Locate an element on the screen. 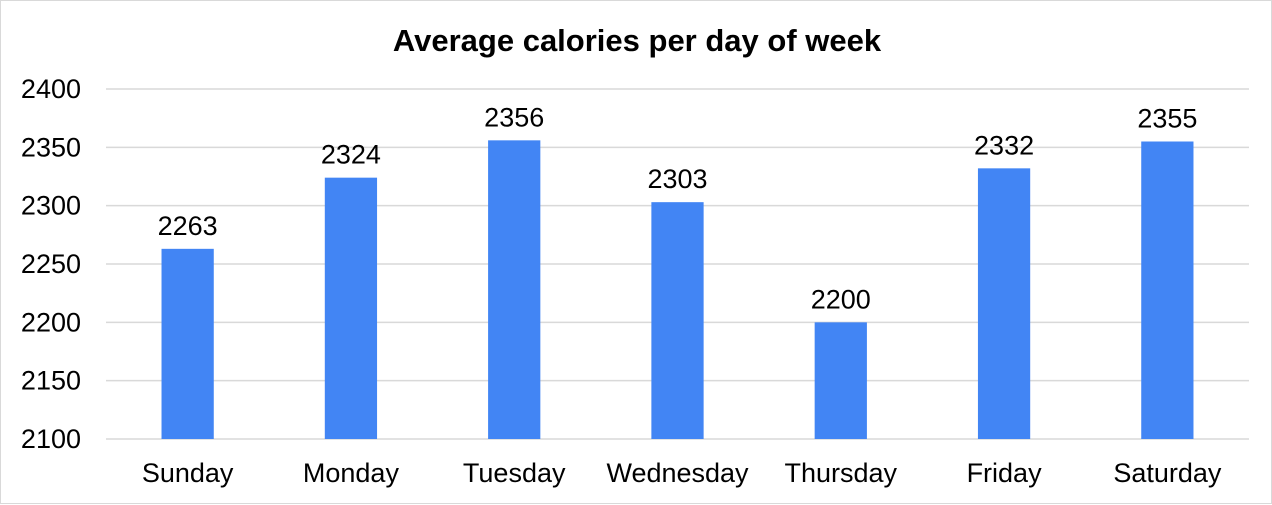  x-tick-label: Monday is located at coordinates (351, 473).